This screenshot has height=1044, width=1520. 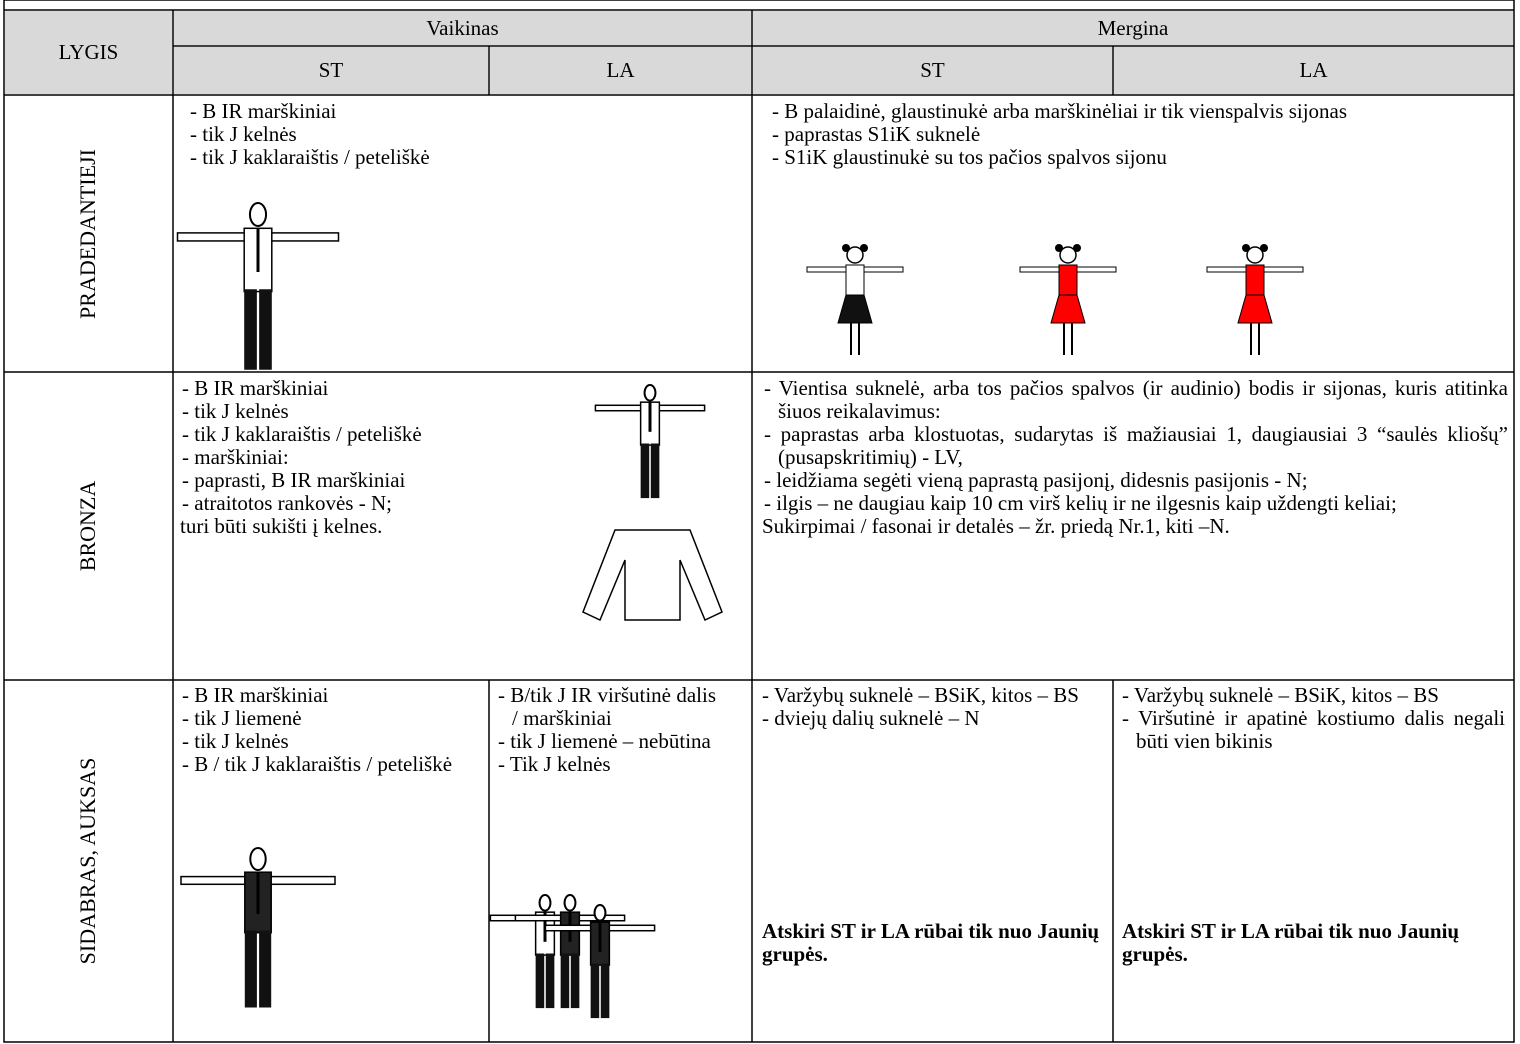 What do you see at coordinates (462, 27) in the screenshot?
I see `header-group: Vaikinas` at bounding box center [462, 27].